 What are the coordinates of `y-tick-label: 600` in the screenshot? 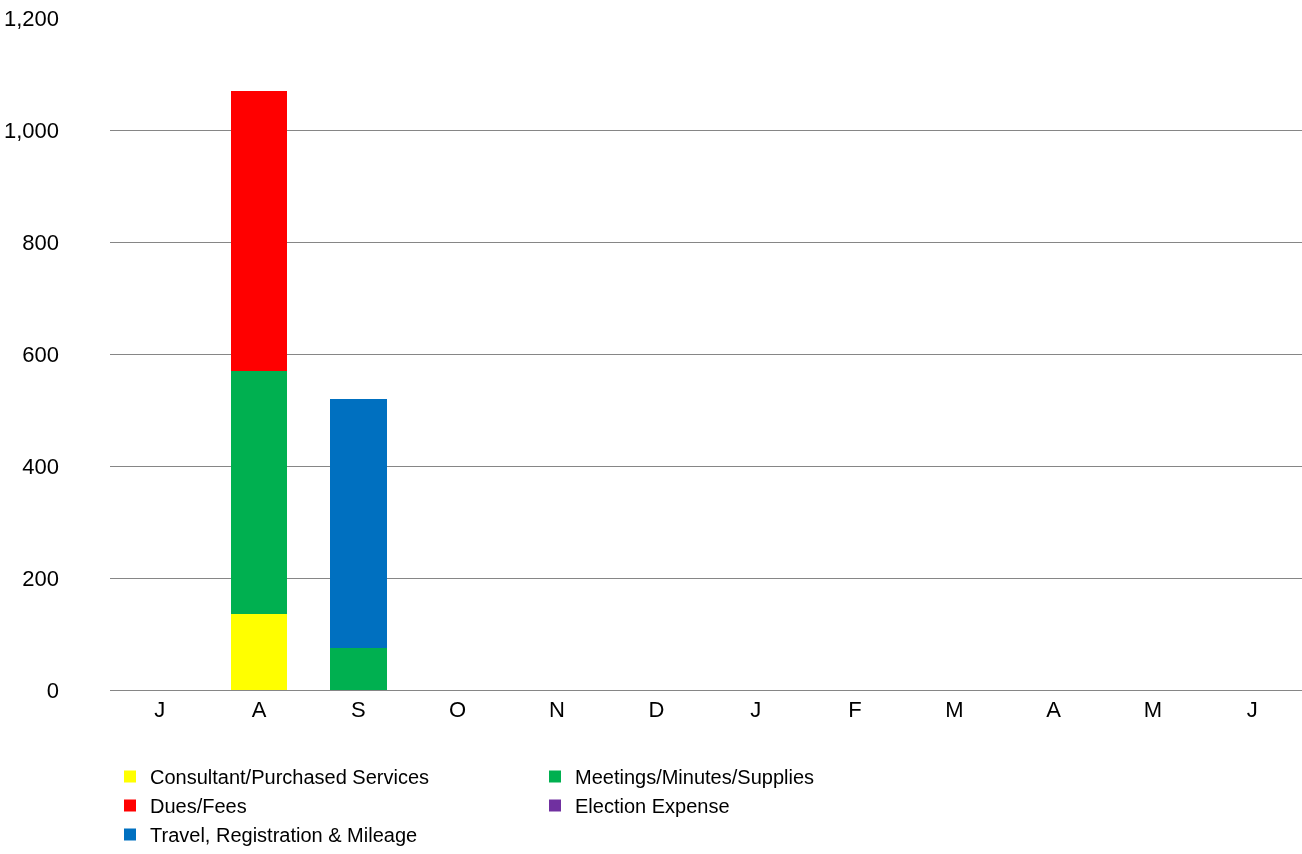 It's located at (40, 354).